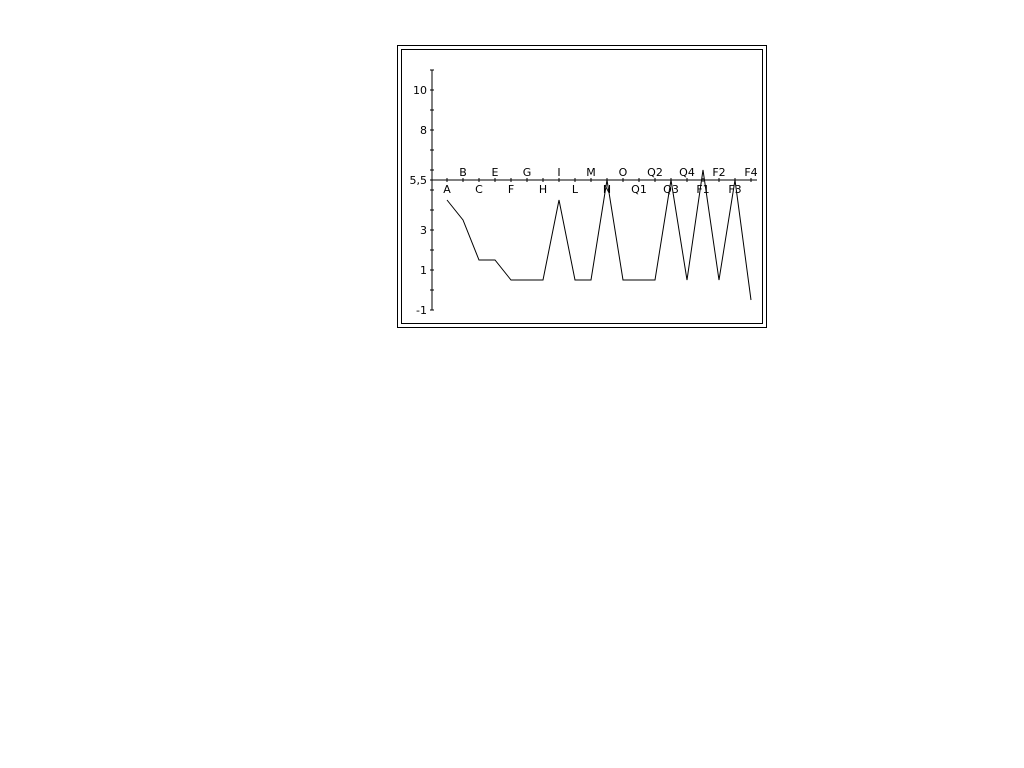 This screenshot has width=1024, height=768. I want to click on x-tick-label: O, so click(623, 172).